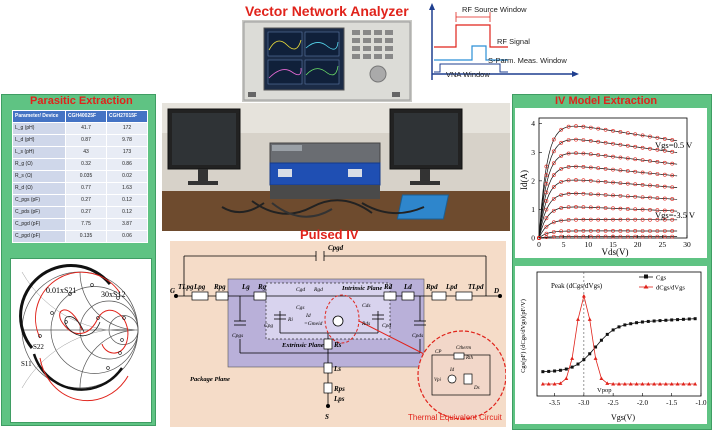 The width and height of the screenshot is (712, 430). Describe the element at coordinates (623, 417) in the screenshot. I see `cgs-xlabel: Vgs(V)` at that location.